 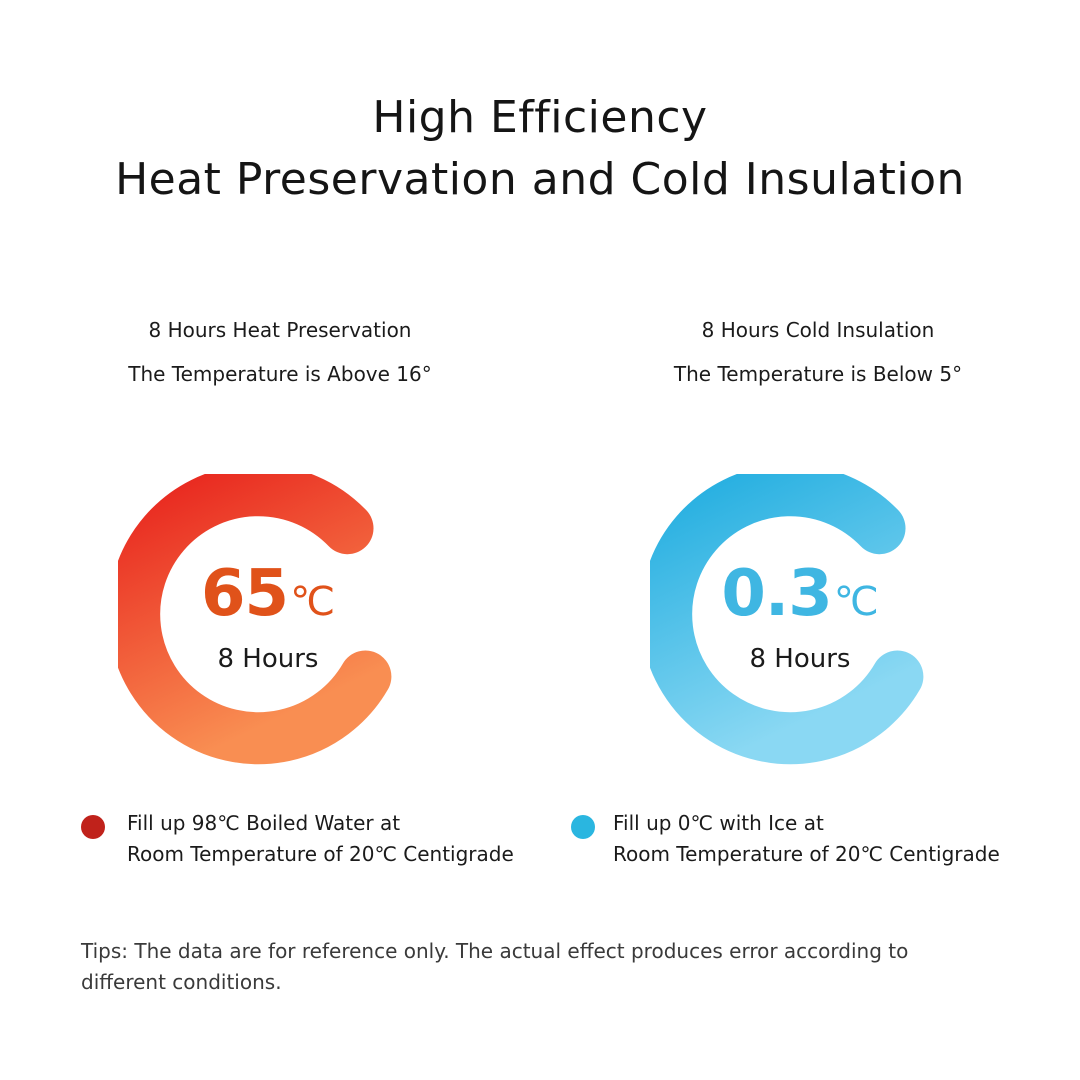 I want to click on cold-hours-label: 8 Hours, so click(x=800, y=659).